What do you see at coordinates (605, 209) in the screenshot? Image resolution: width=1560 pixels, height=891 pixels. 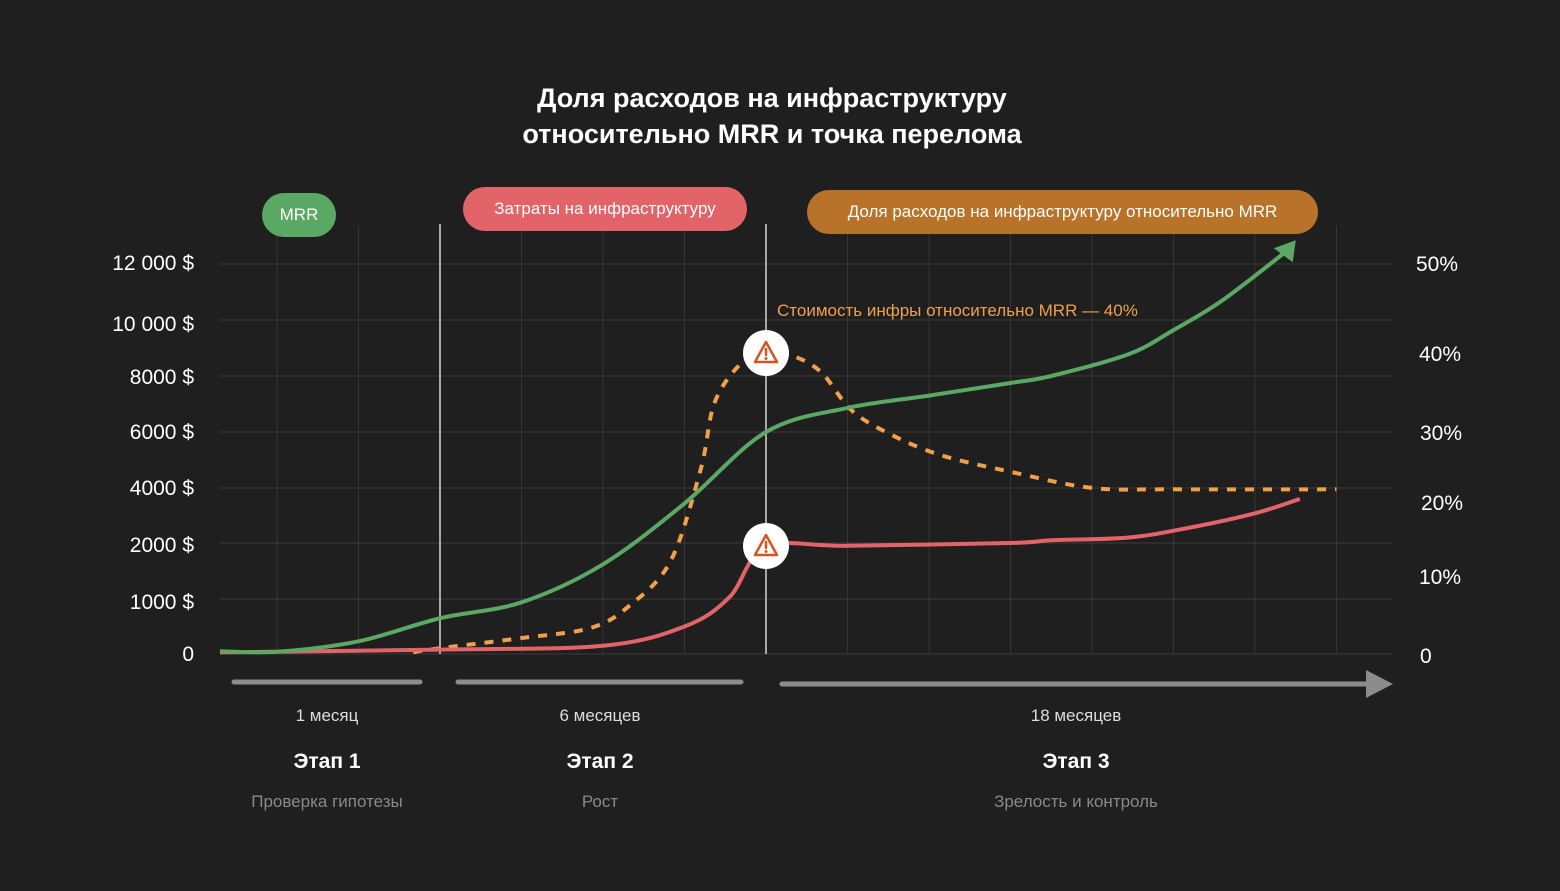 I see `legend-infra: Затраты на инфраструктуру` at bounding box center [605, 209].